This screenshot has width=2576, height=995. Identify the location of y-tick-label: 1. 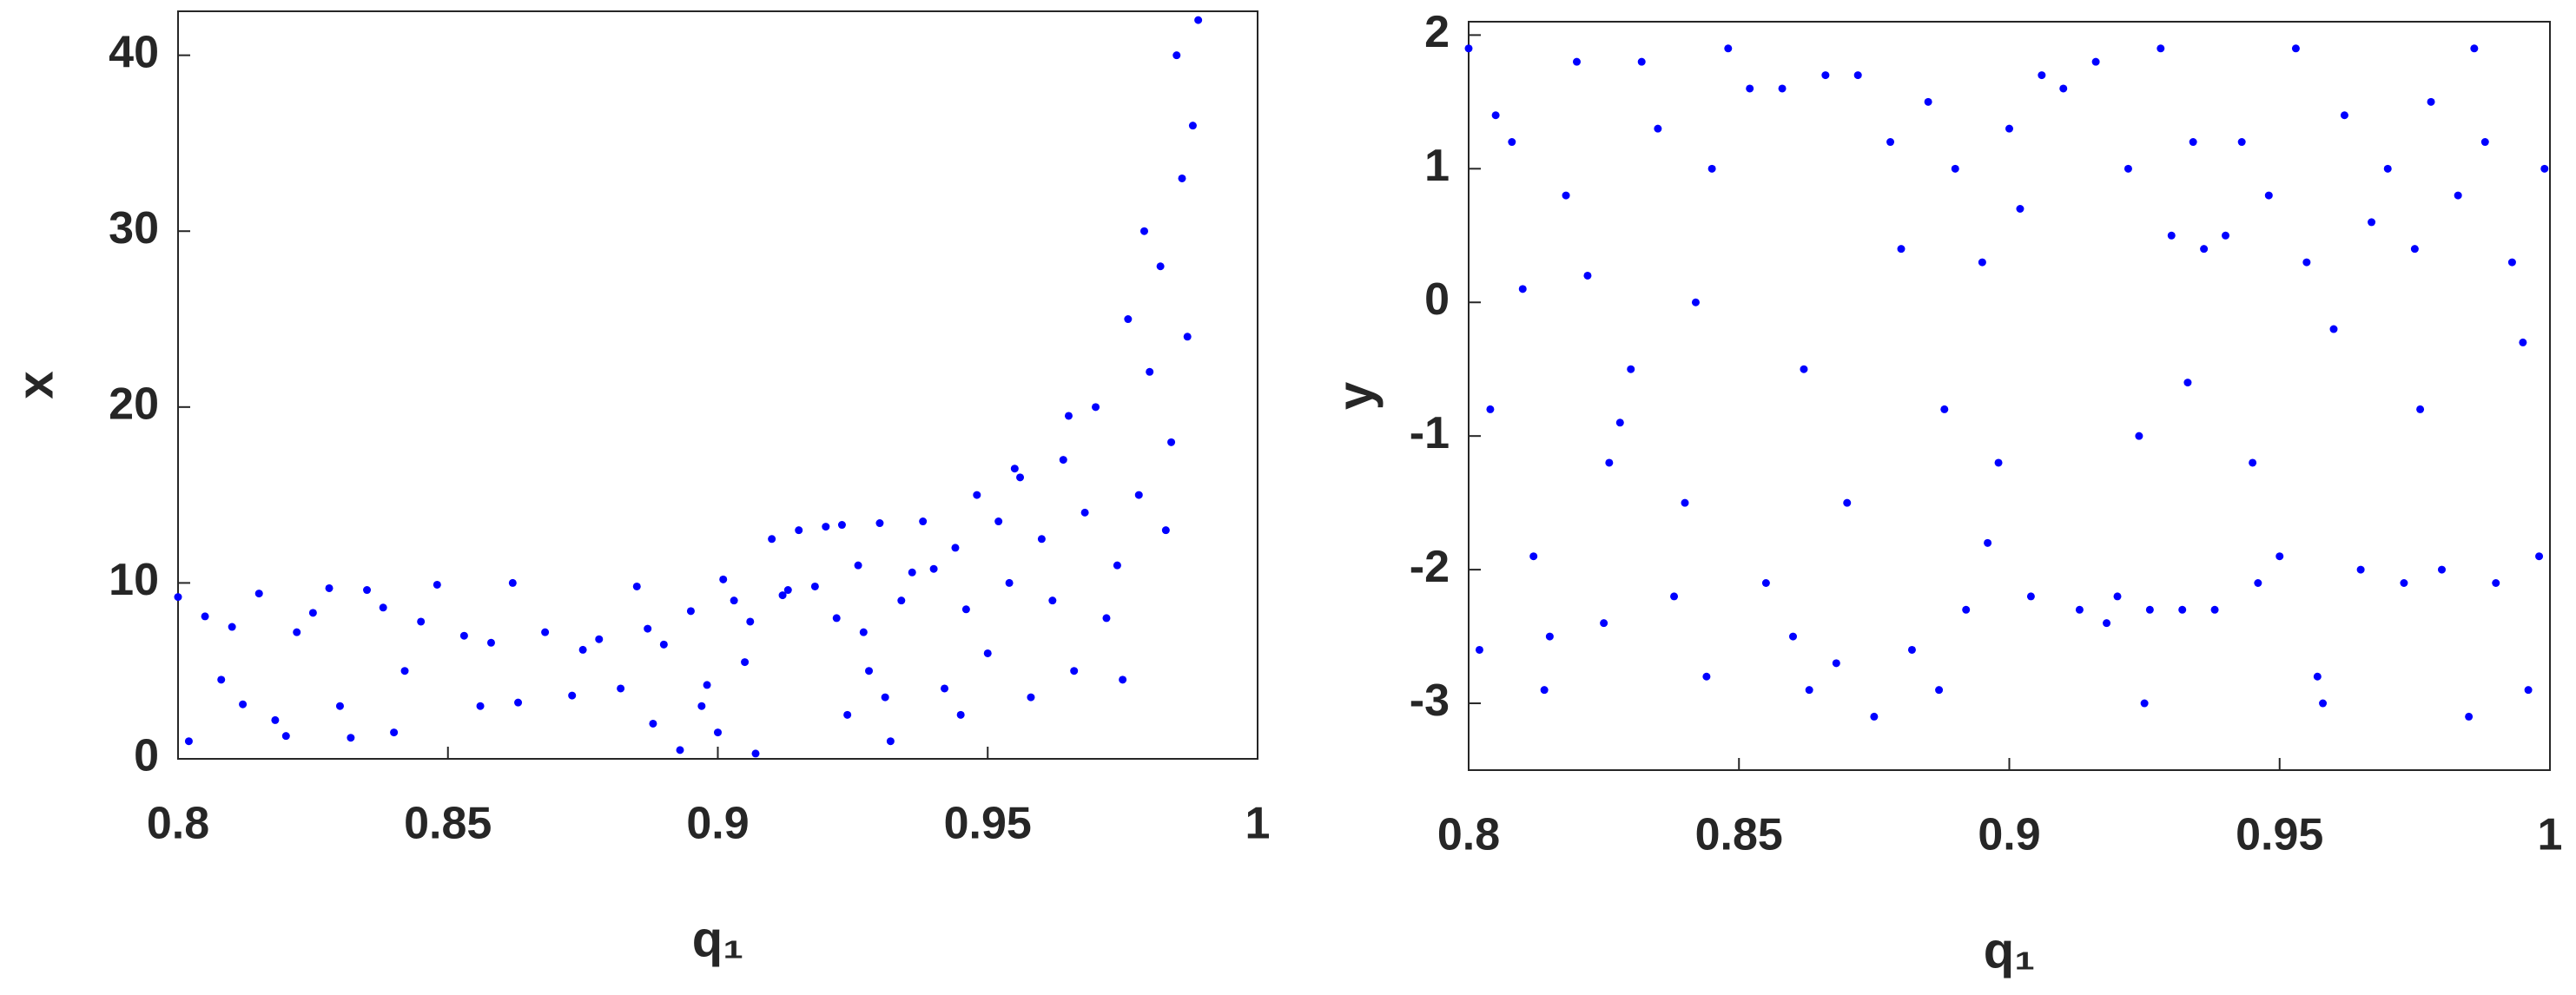
(1437, 166).